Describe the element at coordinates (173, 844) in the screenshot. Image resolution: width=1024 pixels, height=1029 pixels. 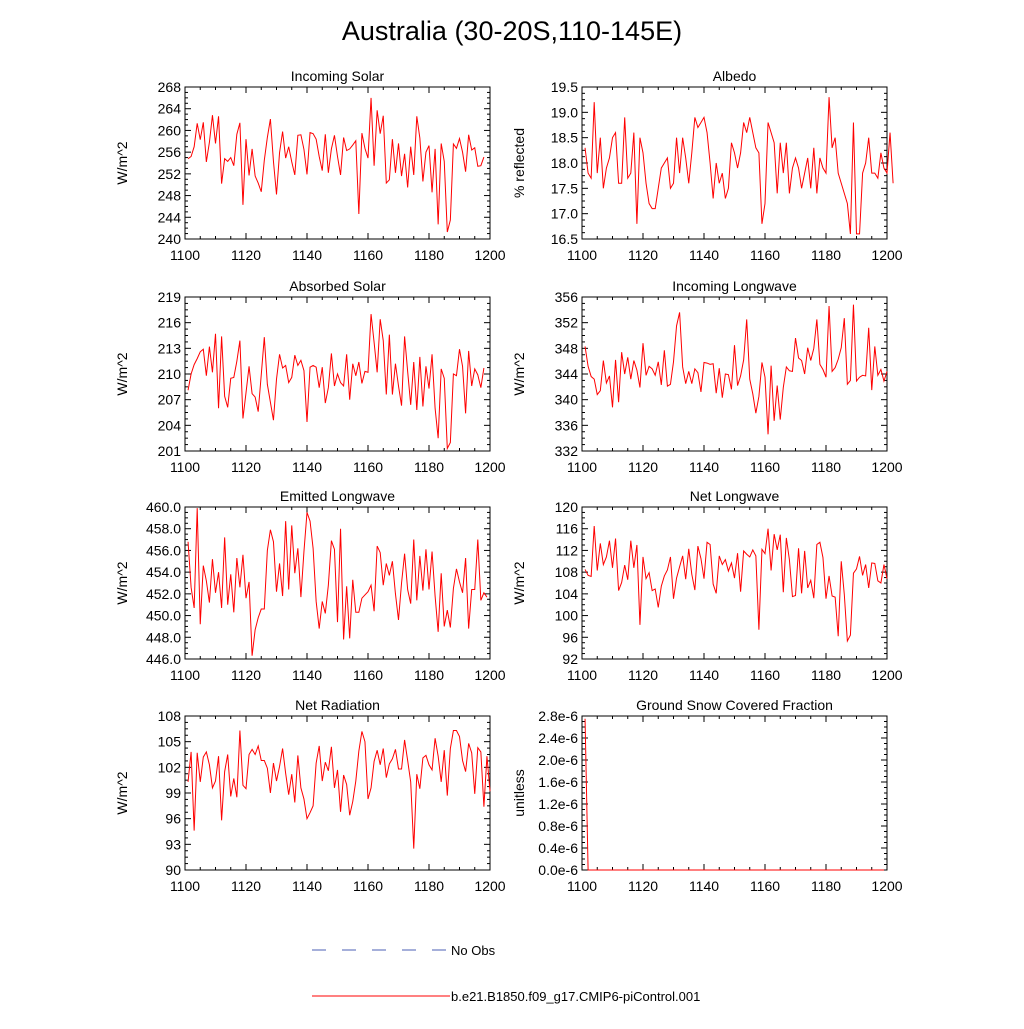
I see `y-tick-label: 93` at that location.